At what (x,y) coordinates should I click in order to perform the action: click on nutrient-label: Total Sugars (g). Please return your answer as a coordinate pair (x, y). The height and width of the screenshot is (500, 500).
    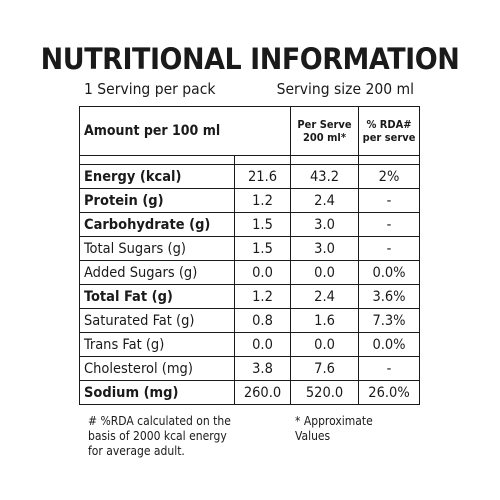
    Looking at the image, I should click on (157, 248).